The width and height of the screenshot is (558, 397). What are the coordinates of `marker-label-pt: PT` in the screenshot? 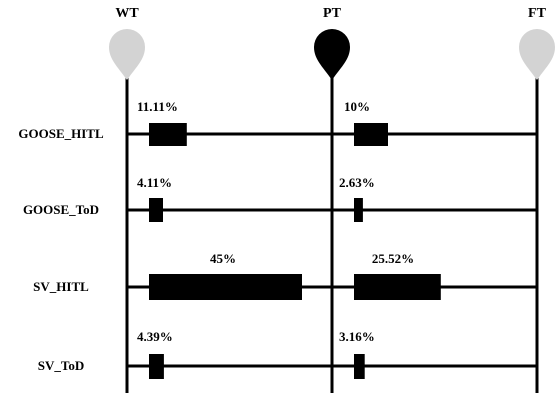 It's located at (332, 13).